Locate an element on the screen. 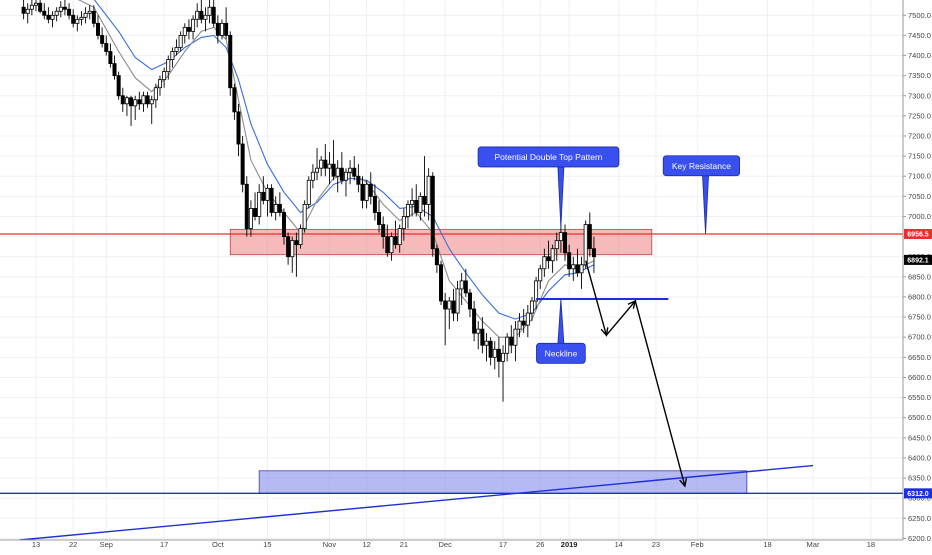 The image size is (932, 555). callout-label: Potential Double Top Pattern is located at coordinates (548, 157).